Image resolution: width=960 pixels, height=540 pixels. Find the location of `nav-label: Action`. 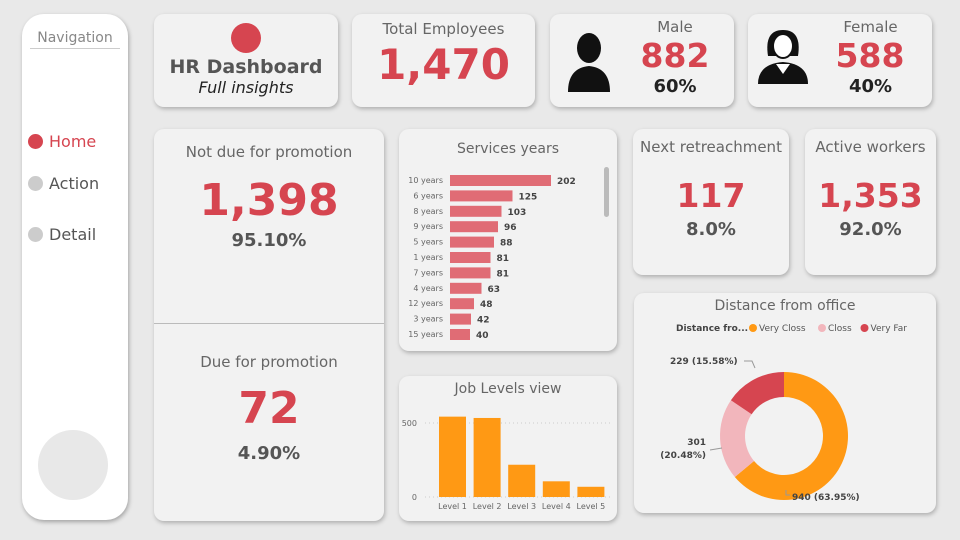

nav-label: Action is located at coordinates (74, 183).